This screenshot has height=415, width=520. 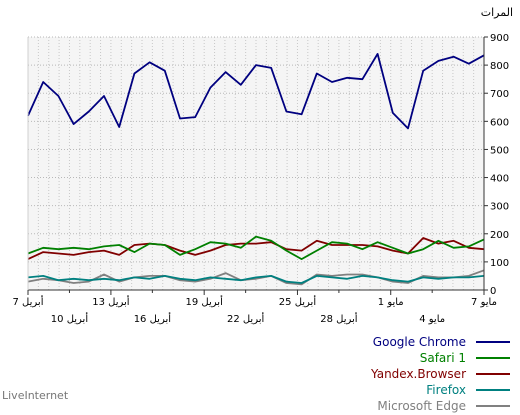 I want to click on legend-label: Safari 1, so click(x=442, y=358).